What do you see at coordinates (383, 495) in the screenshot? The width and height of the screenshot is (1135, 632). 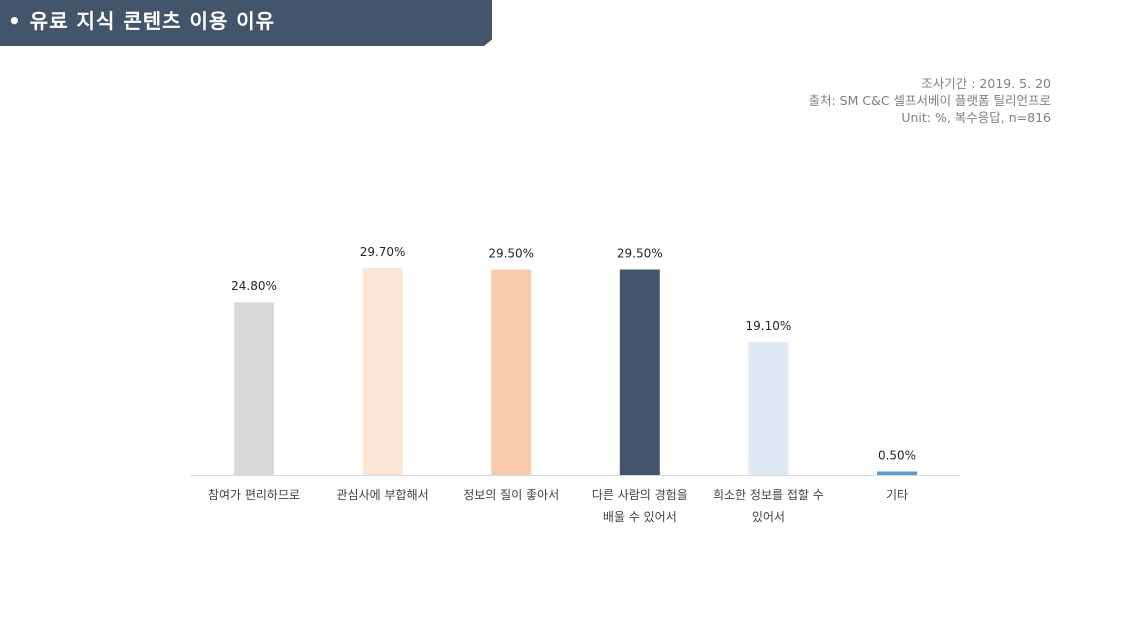 I see `category-label: 관심사에 부합해서` at bounding box center [383, 495].